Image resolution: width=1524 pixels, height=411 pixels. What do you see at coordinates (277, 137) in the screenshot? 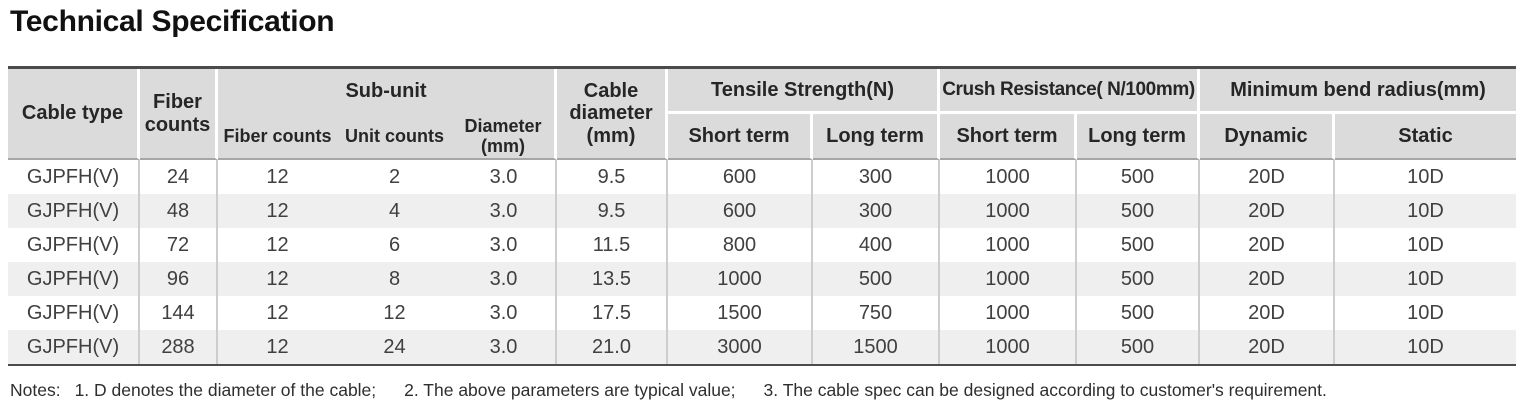
I see `col-header-subunit-fiber-counts: Fiber counts` at bounding box center [277, 137].